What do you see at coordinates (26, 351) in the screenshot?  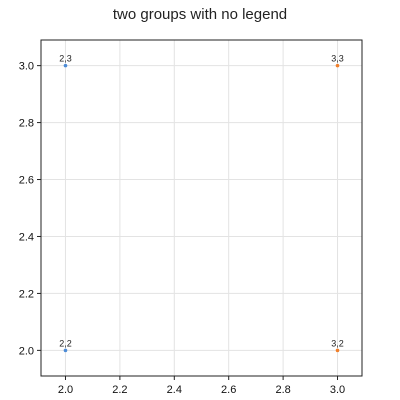 I see `y-tick-label: 2.0` at bounding box center [26, 351].